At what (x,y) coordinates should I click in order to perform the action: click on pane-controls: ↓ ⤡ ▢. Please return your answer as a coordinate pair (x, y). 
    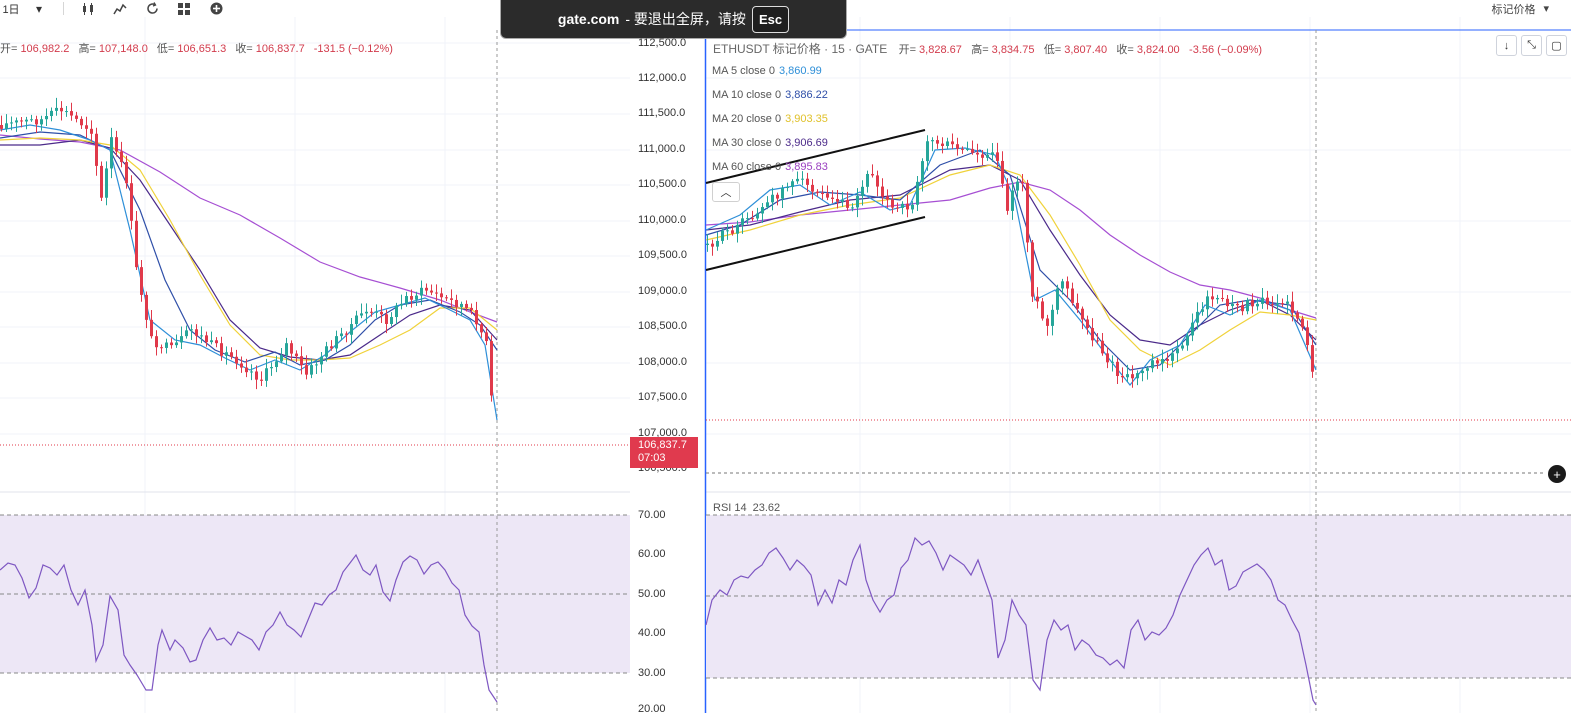
    Looking at the image, I should click on (1531, 45).